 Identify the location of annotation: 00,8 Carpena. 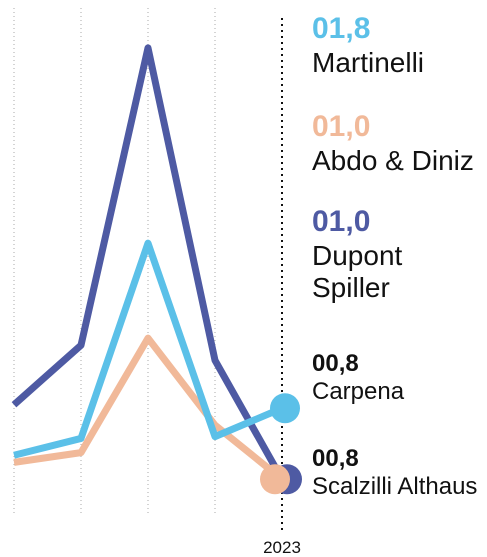
(398, 377).